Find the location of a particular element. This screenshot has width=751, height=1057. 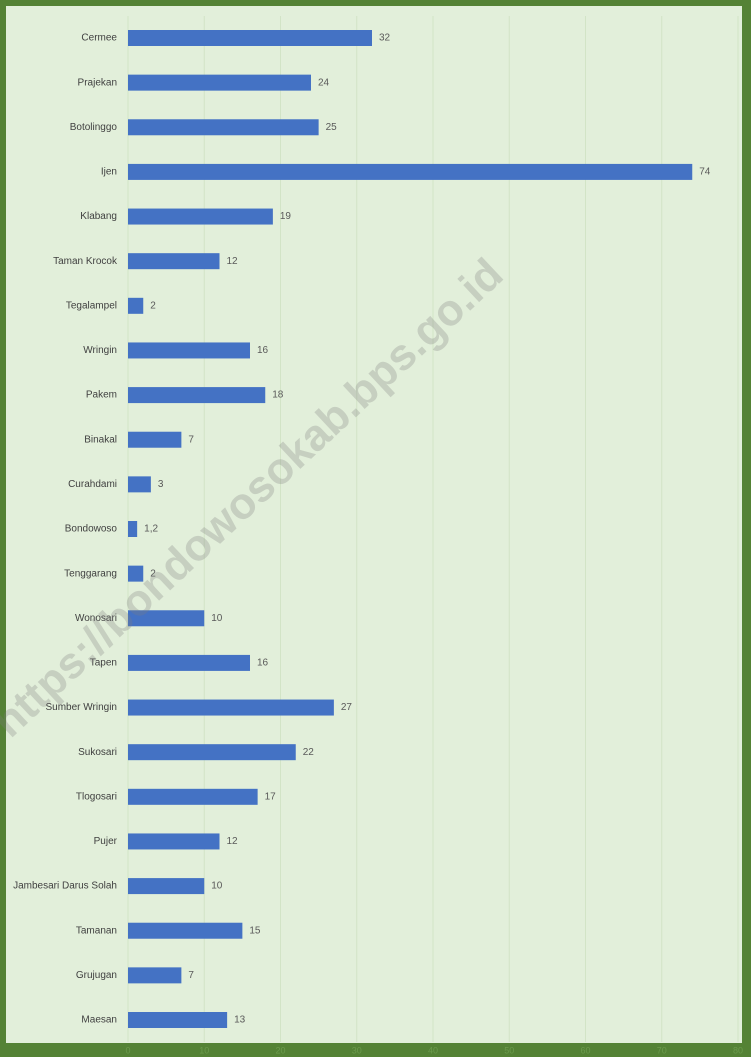

value-label: 15 is located at coordinates (255, 930).